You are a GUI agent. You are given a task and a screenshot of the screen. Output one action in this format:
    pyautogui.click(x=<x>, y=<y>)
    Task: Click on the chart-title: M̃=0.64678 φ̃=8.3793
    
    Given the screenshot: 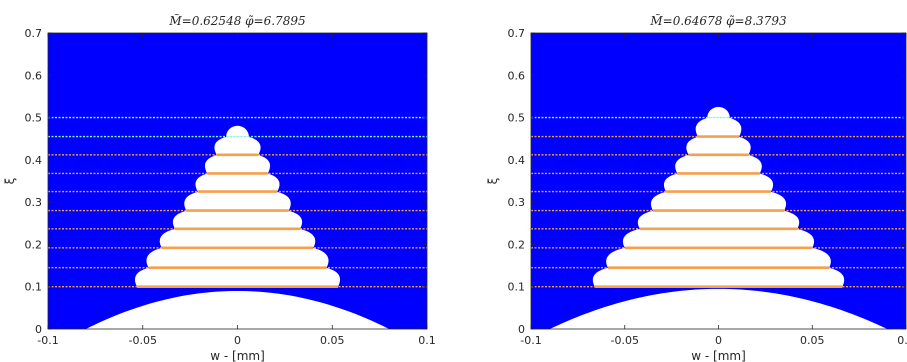 What is the action you would take?
    pyautogui.click(x=718, y=20)
    